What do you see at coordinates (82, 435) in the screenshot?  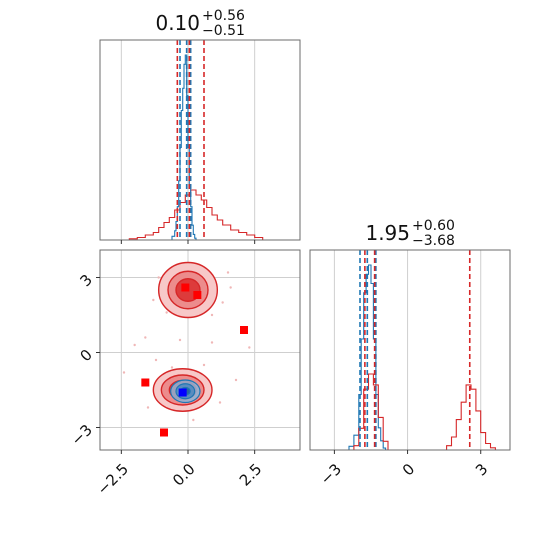 I see `y-tick-label: −3` at bounding box center [82, 435].